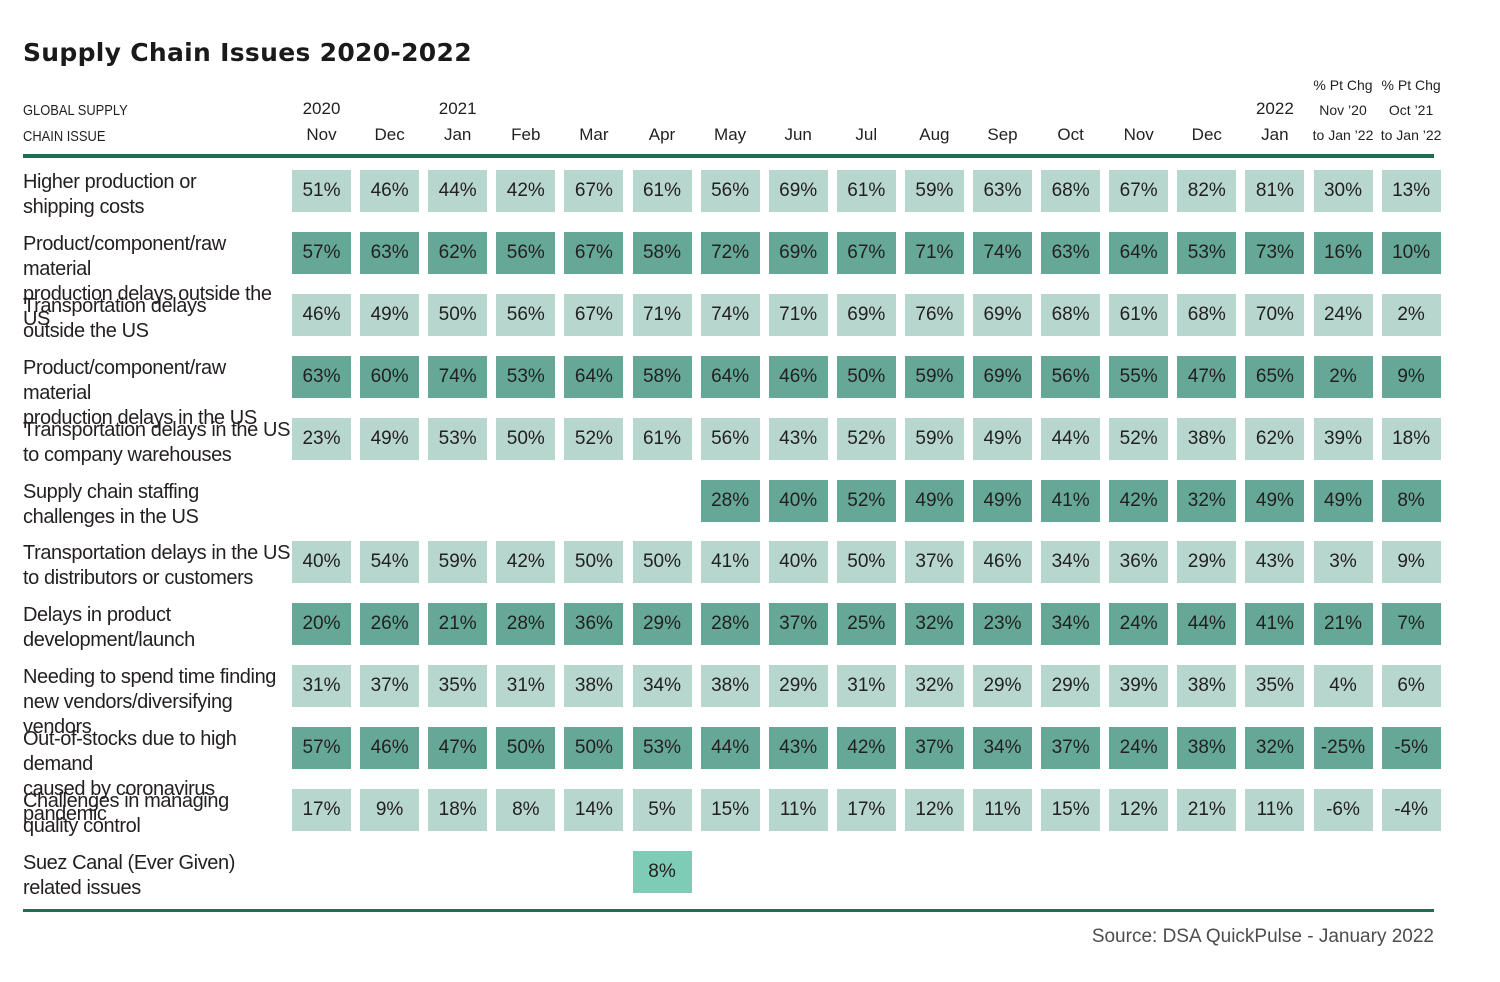 The width and height of the screenshot is (1500, 982). What do you see at coordinates (594, 438) in the screenshot?
I see `table-cell: 52%` at bounding box center [594, 438].